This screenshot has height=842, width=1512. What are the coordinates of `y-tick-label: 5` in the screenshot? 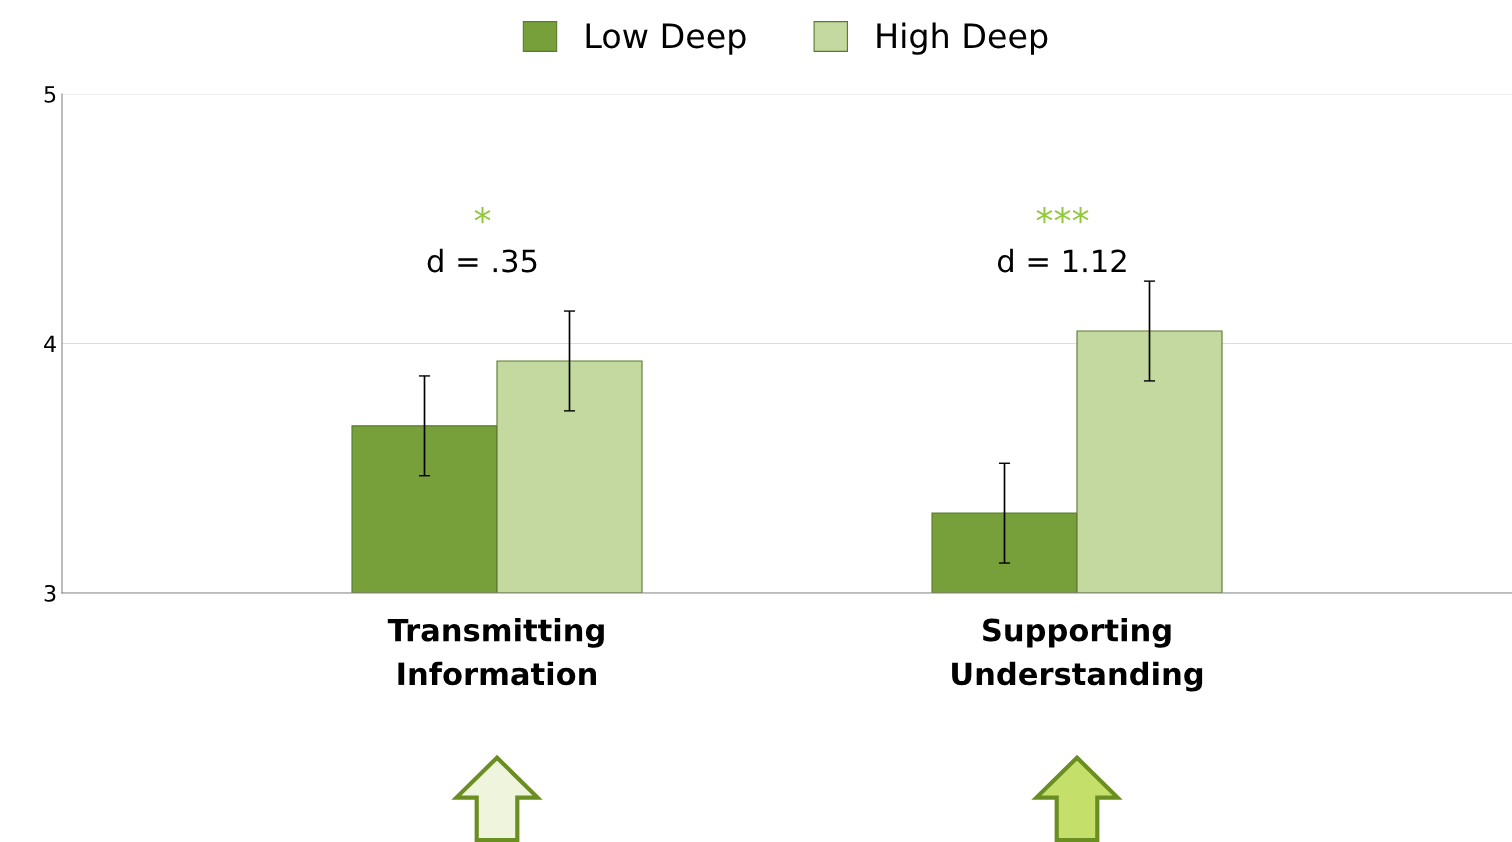 It's located at (50, 94).